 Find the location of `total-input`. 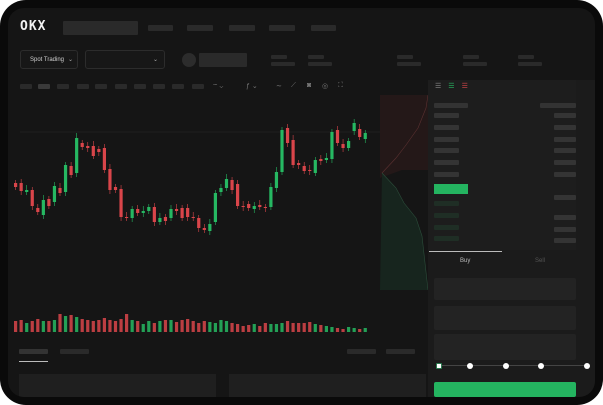

total-input is located at coordinates (505, 347).